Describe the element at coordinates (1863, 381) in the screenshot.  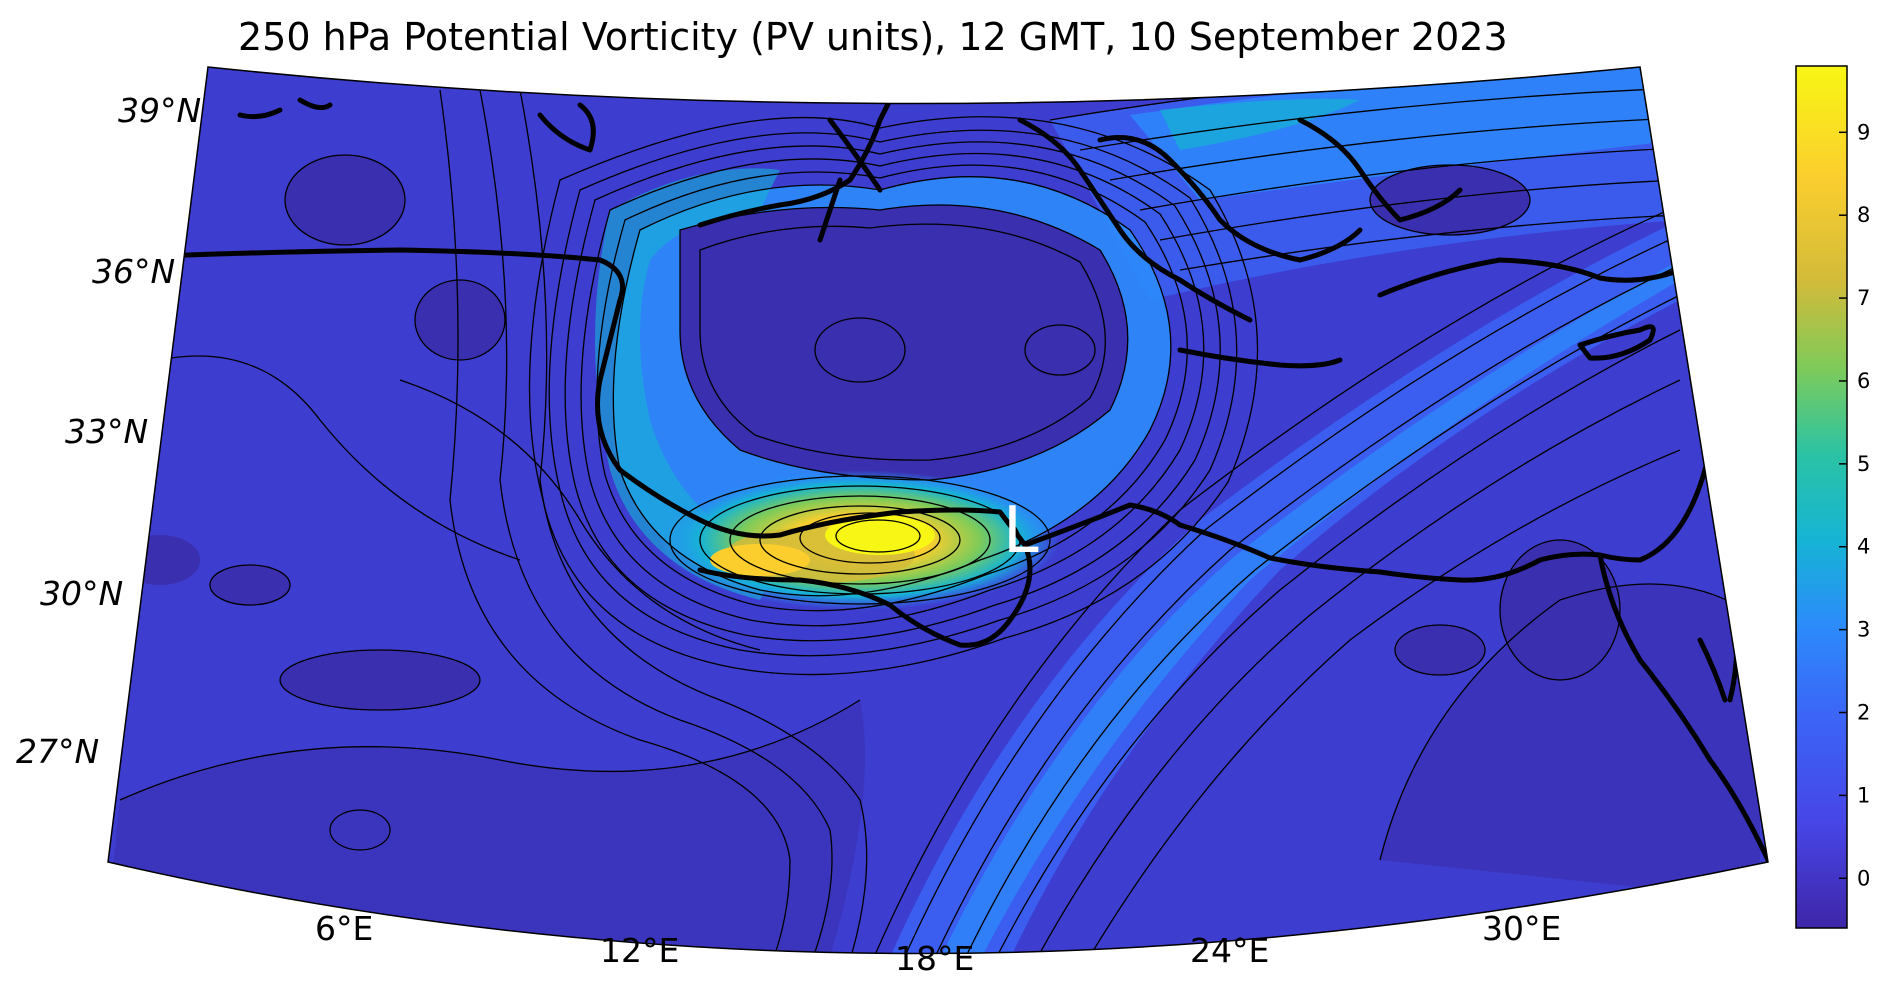
I see `colorbar-tick-label: 6` at that location.